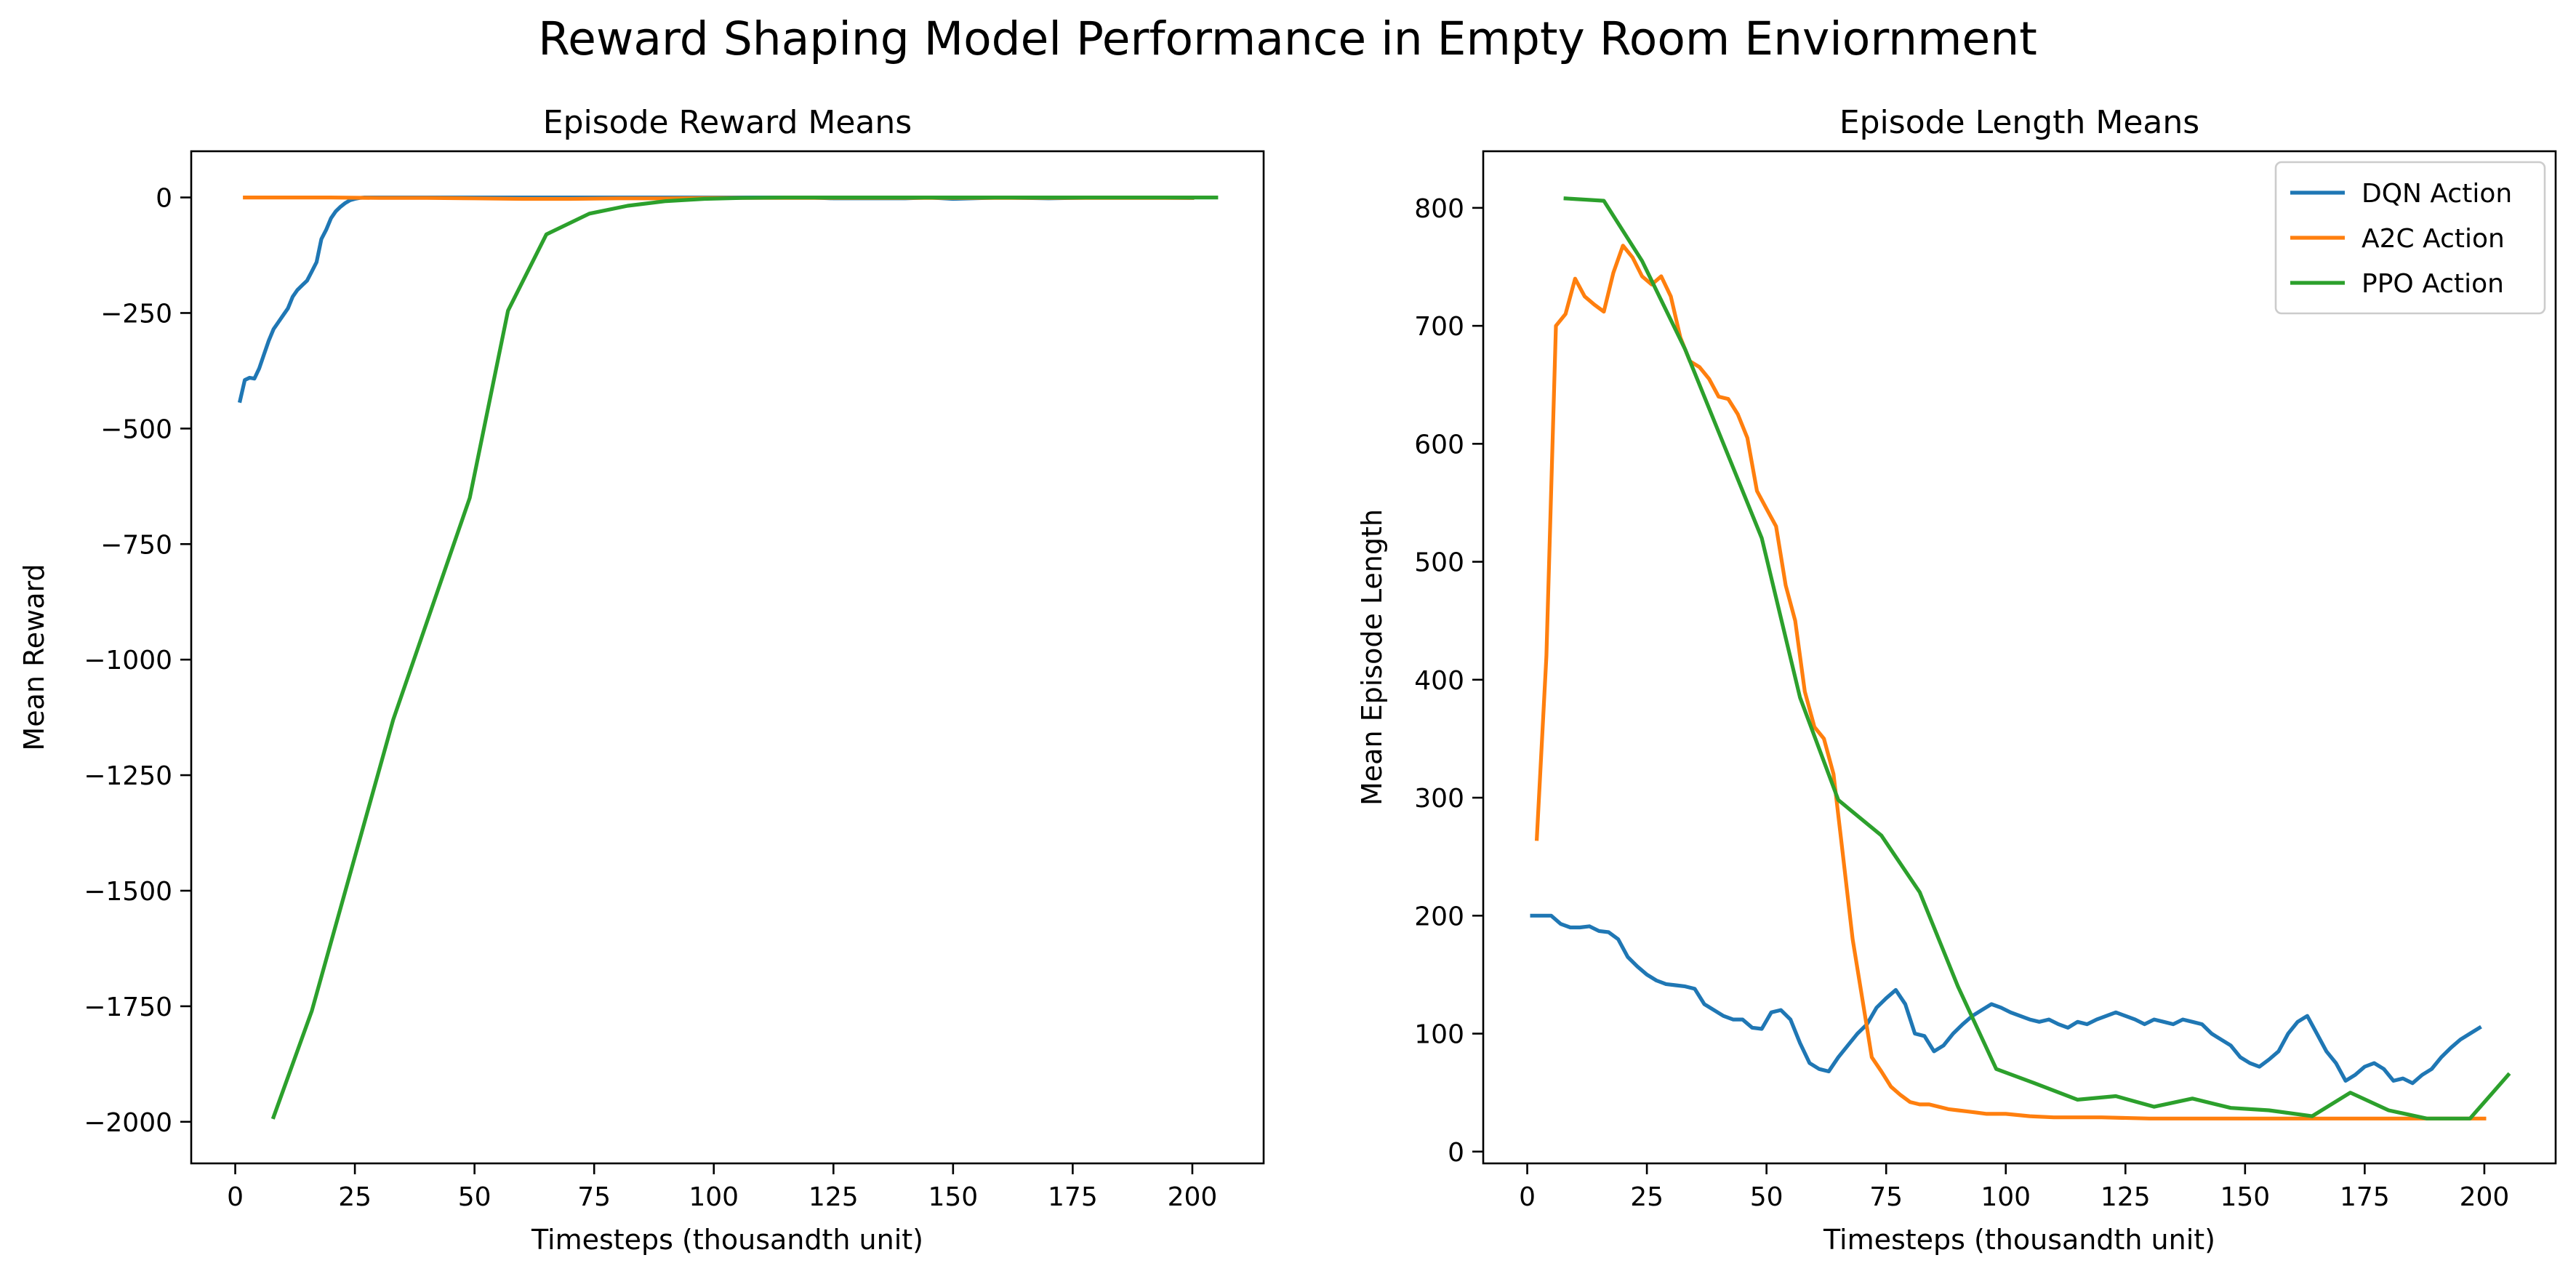 This screenshot has height=1279, width=2576. What do you see at coordinates (2433, 284) in the screenshot?
I see `legend-entry: PPO Action` at bounding box center [2433, 284].